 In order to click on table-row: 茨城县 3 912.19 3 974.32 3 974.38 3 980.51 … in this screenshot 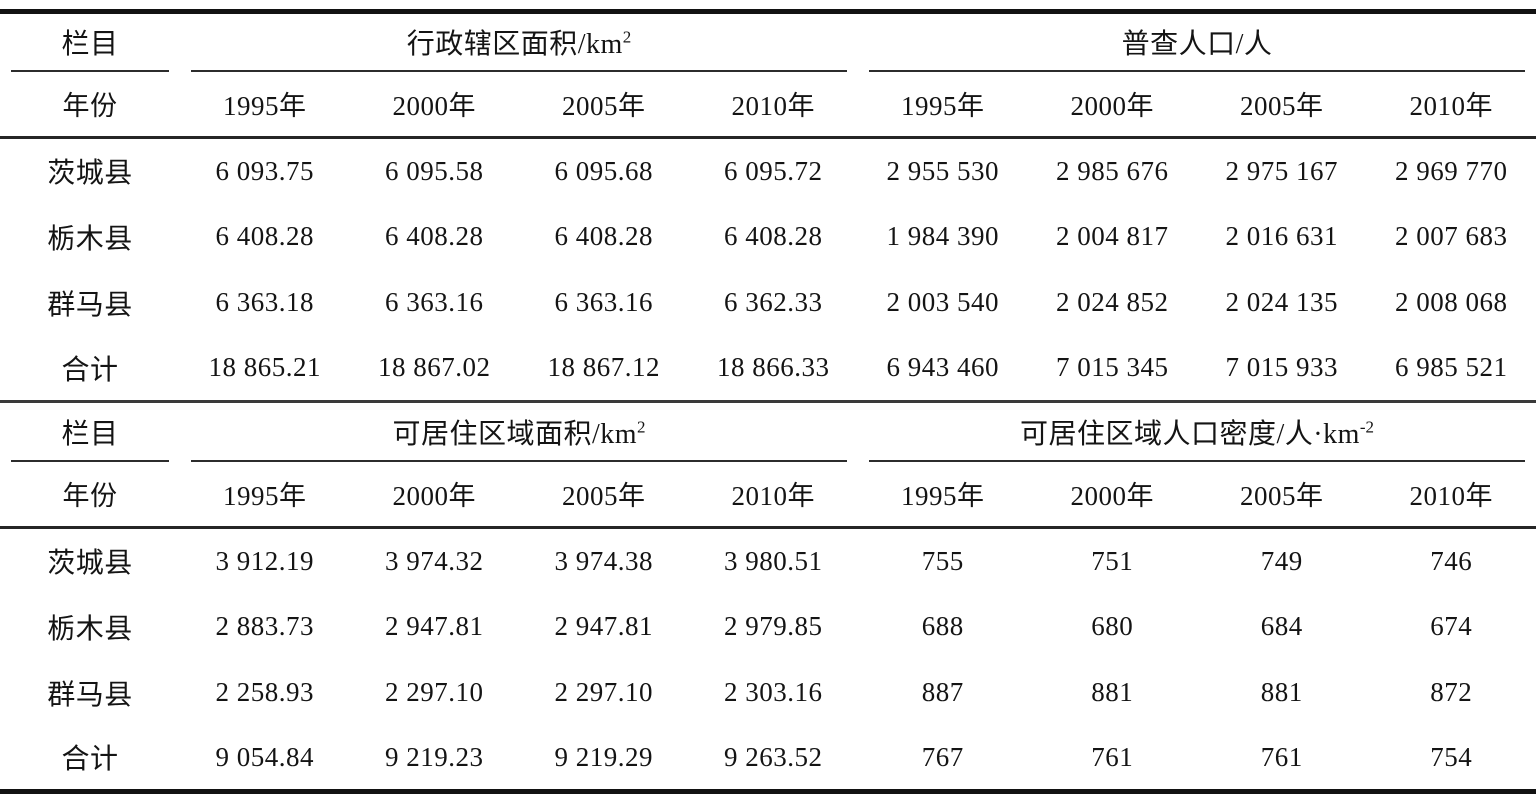, I will do `click(768, 561)`.